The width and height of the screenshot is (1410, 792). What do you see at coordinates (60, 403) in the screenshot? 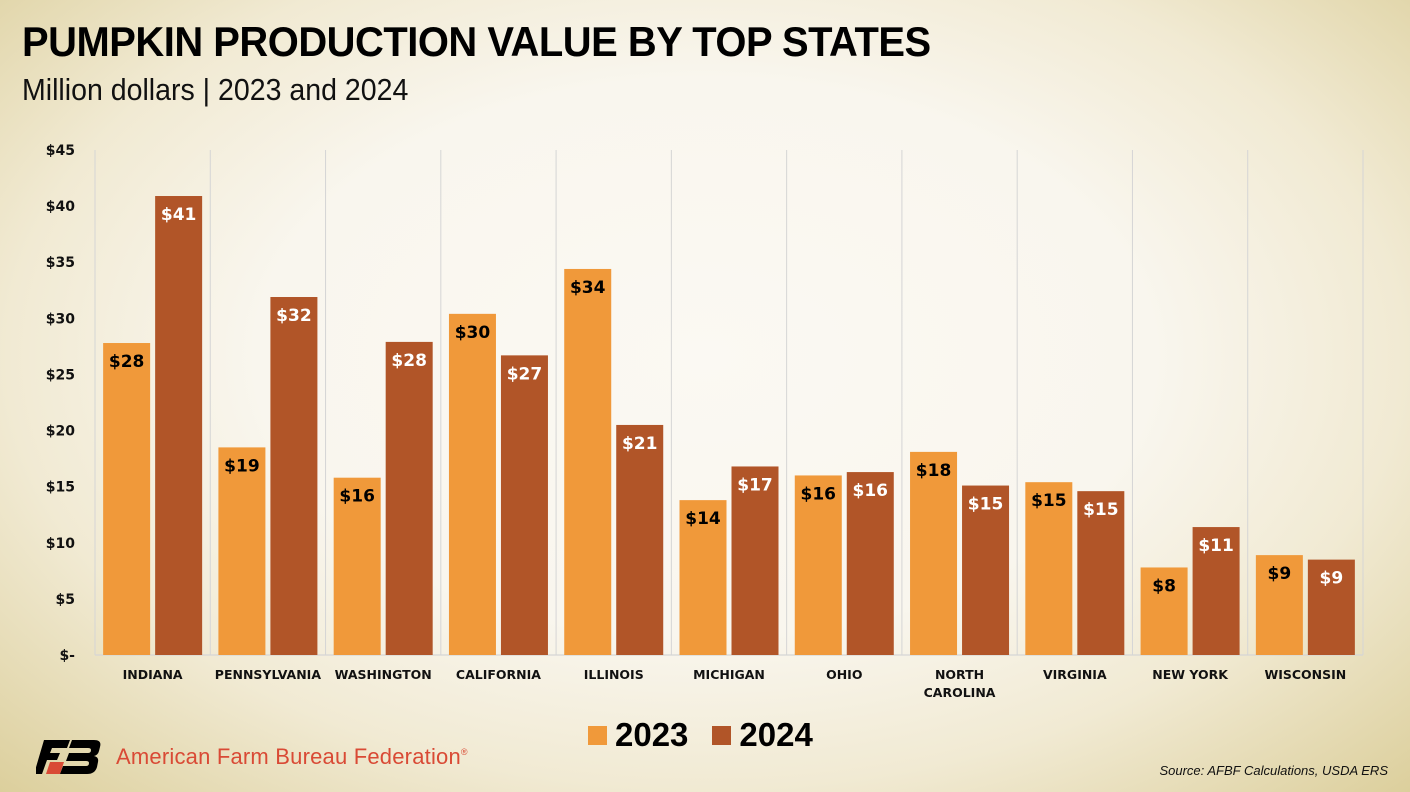
I see `y-axis: $- $5 $10 $15 $20 $25 $30 $35 $40 $45` at bounding box center [60, 403].